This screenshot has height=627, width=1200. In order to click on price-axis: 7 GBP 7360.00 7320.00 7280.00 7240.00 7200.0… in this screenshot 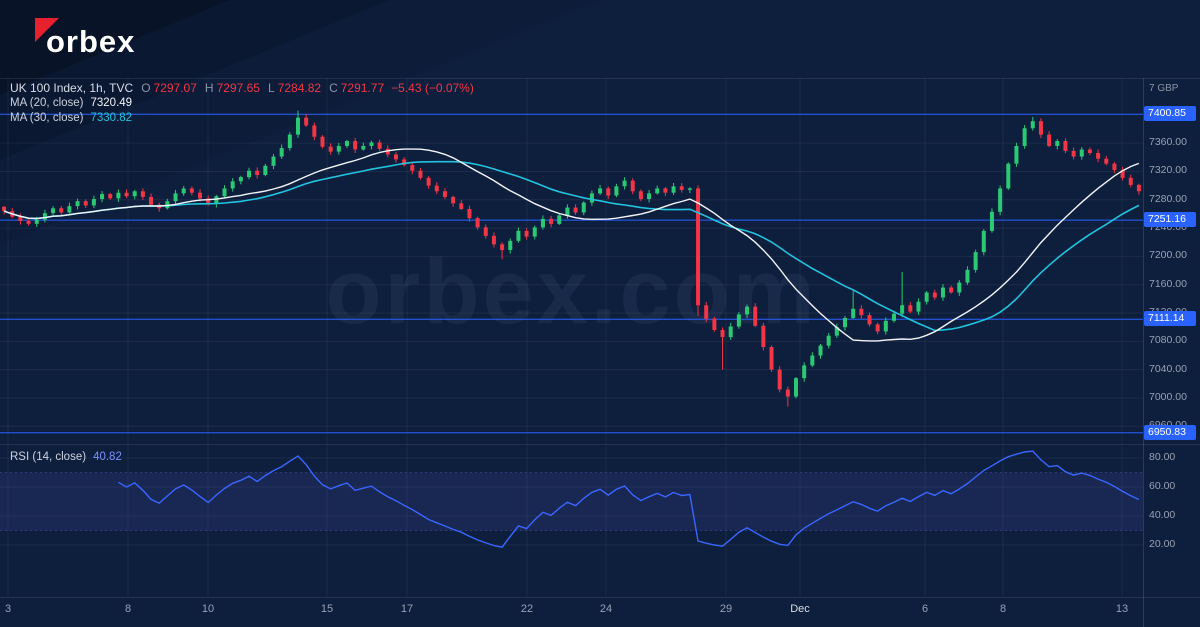, I will do `click(1171, 352)`.